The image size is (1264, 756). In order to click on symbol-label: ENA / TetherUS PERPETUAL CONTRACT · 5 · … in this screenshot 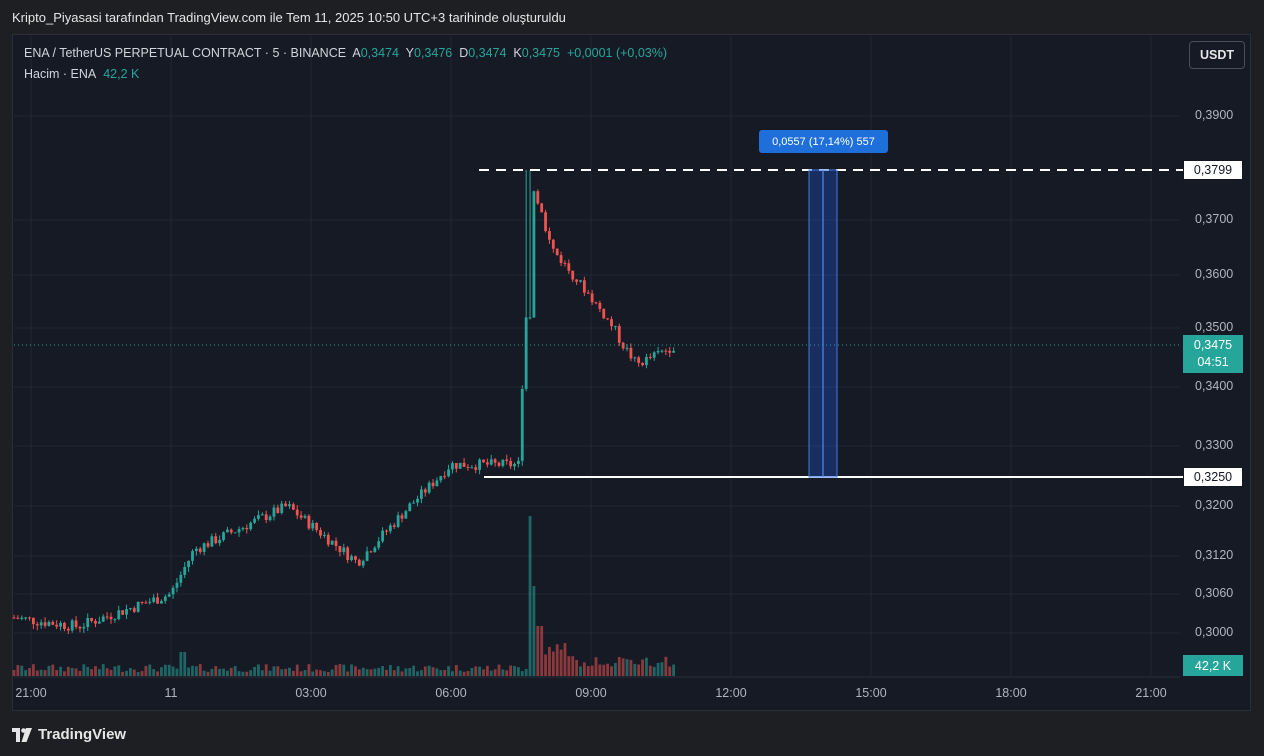, I will do `click(185, 53)`.